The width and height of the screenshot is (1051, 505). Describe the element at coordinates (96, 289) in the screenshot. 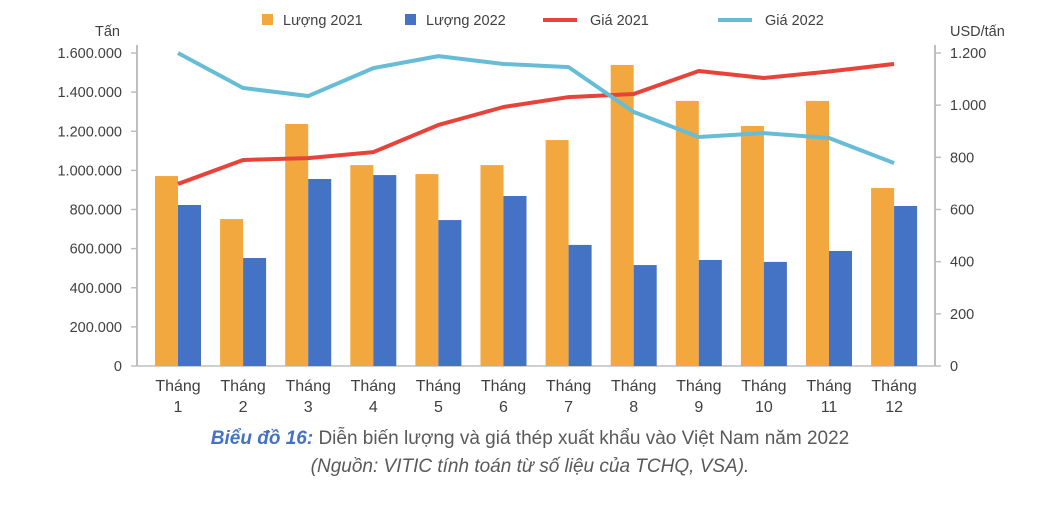

I see `left-tick-label: 400.000` at that location.